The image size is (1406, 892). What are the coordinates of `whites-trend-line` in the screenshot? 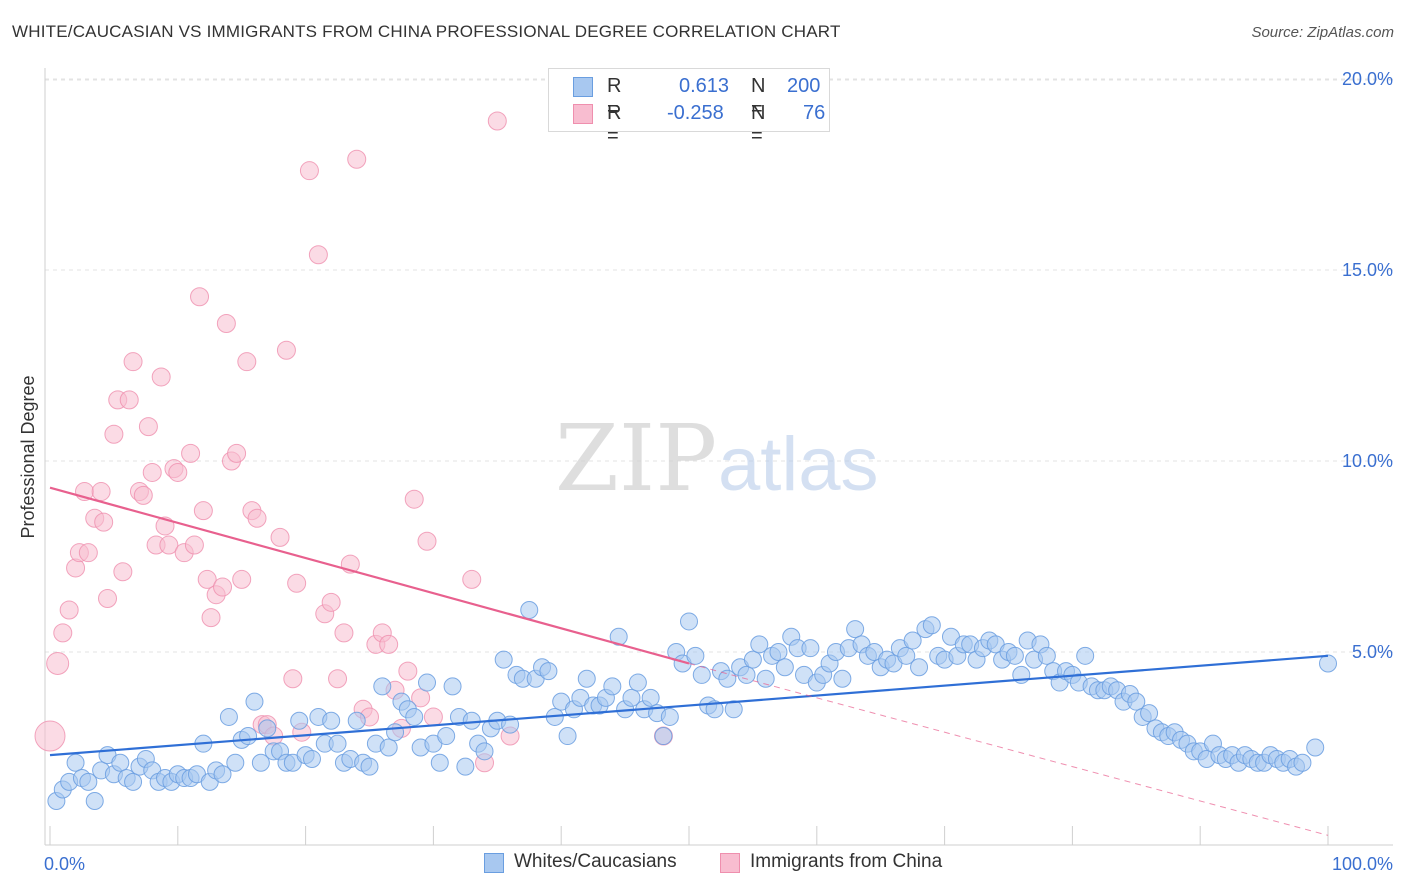 It's located at (689, 705).